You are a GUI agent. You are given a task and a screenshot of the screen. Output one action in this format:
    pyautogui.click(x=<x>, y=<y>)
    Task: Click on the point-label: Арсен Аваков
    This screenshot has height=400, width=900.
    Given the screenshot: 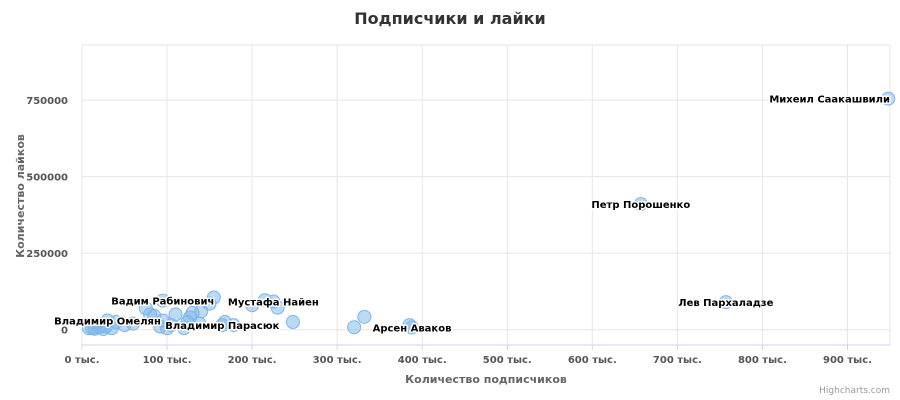 What is the action you would take?
    pyautogui.click(x=412, y=329)
    